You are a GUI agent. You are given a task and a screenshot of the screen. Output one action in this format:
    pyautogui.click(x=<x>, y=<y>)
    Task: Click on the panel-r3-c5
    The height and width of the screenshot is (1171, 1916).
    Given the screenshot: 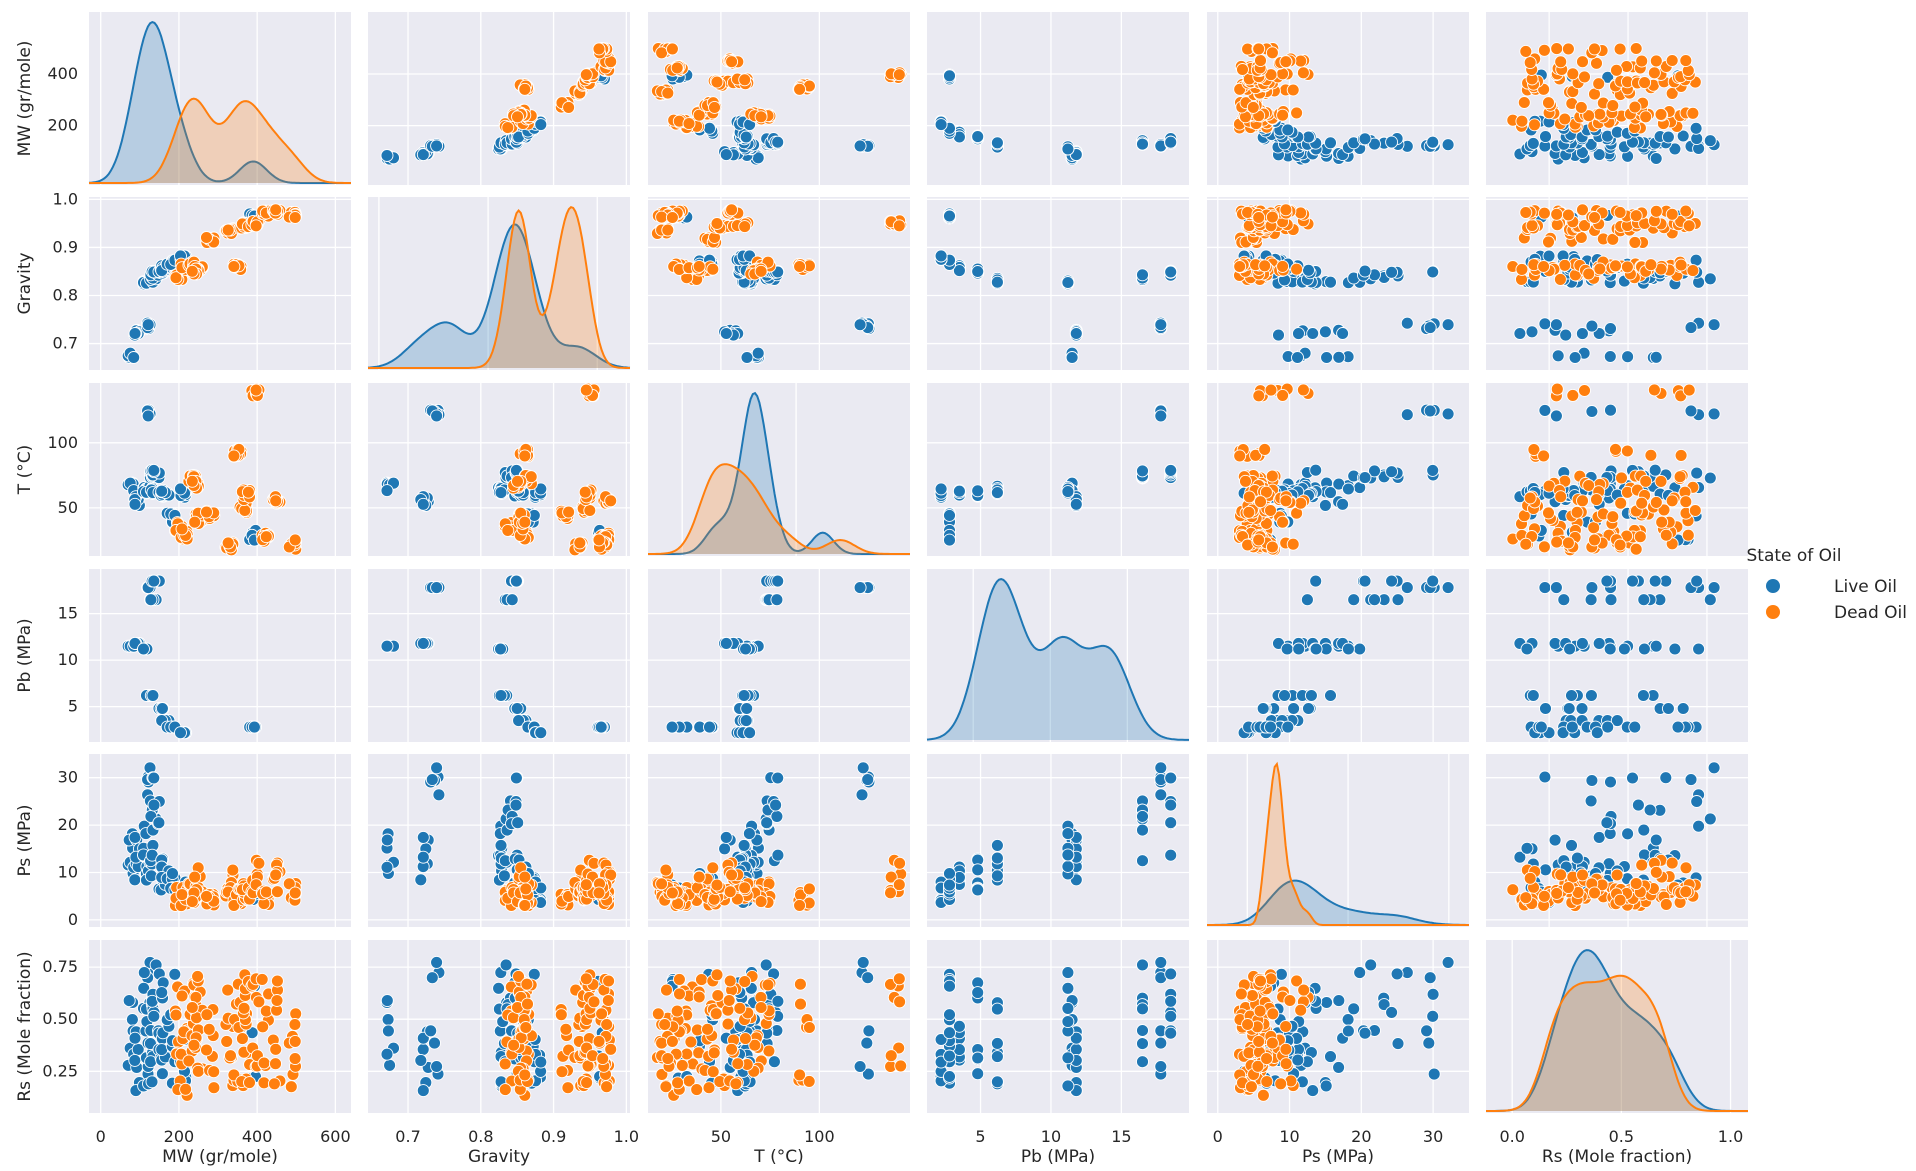 What is the action you would take?
    pyautogui.click(x=1617, y=655)
    